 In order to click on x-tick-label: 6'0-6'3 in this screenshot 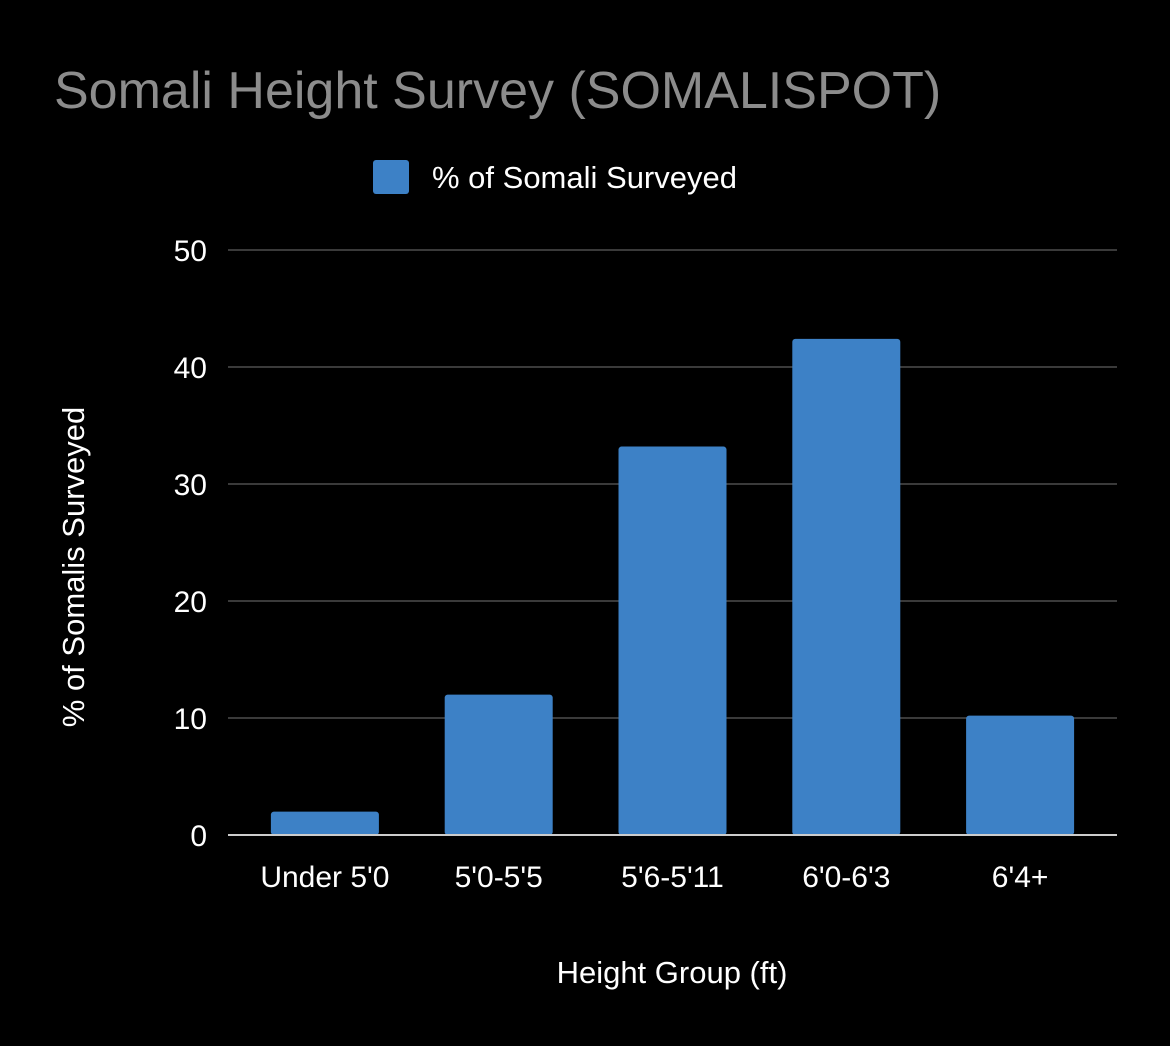, I will do `click(846, 877)`.